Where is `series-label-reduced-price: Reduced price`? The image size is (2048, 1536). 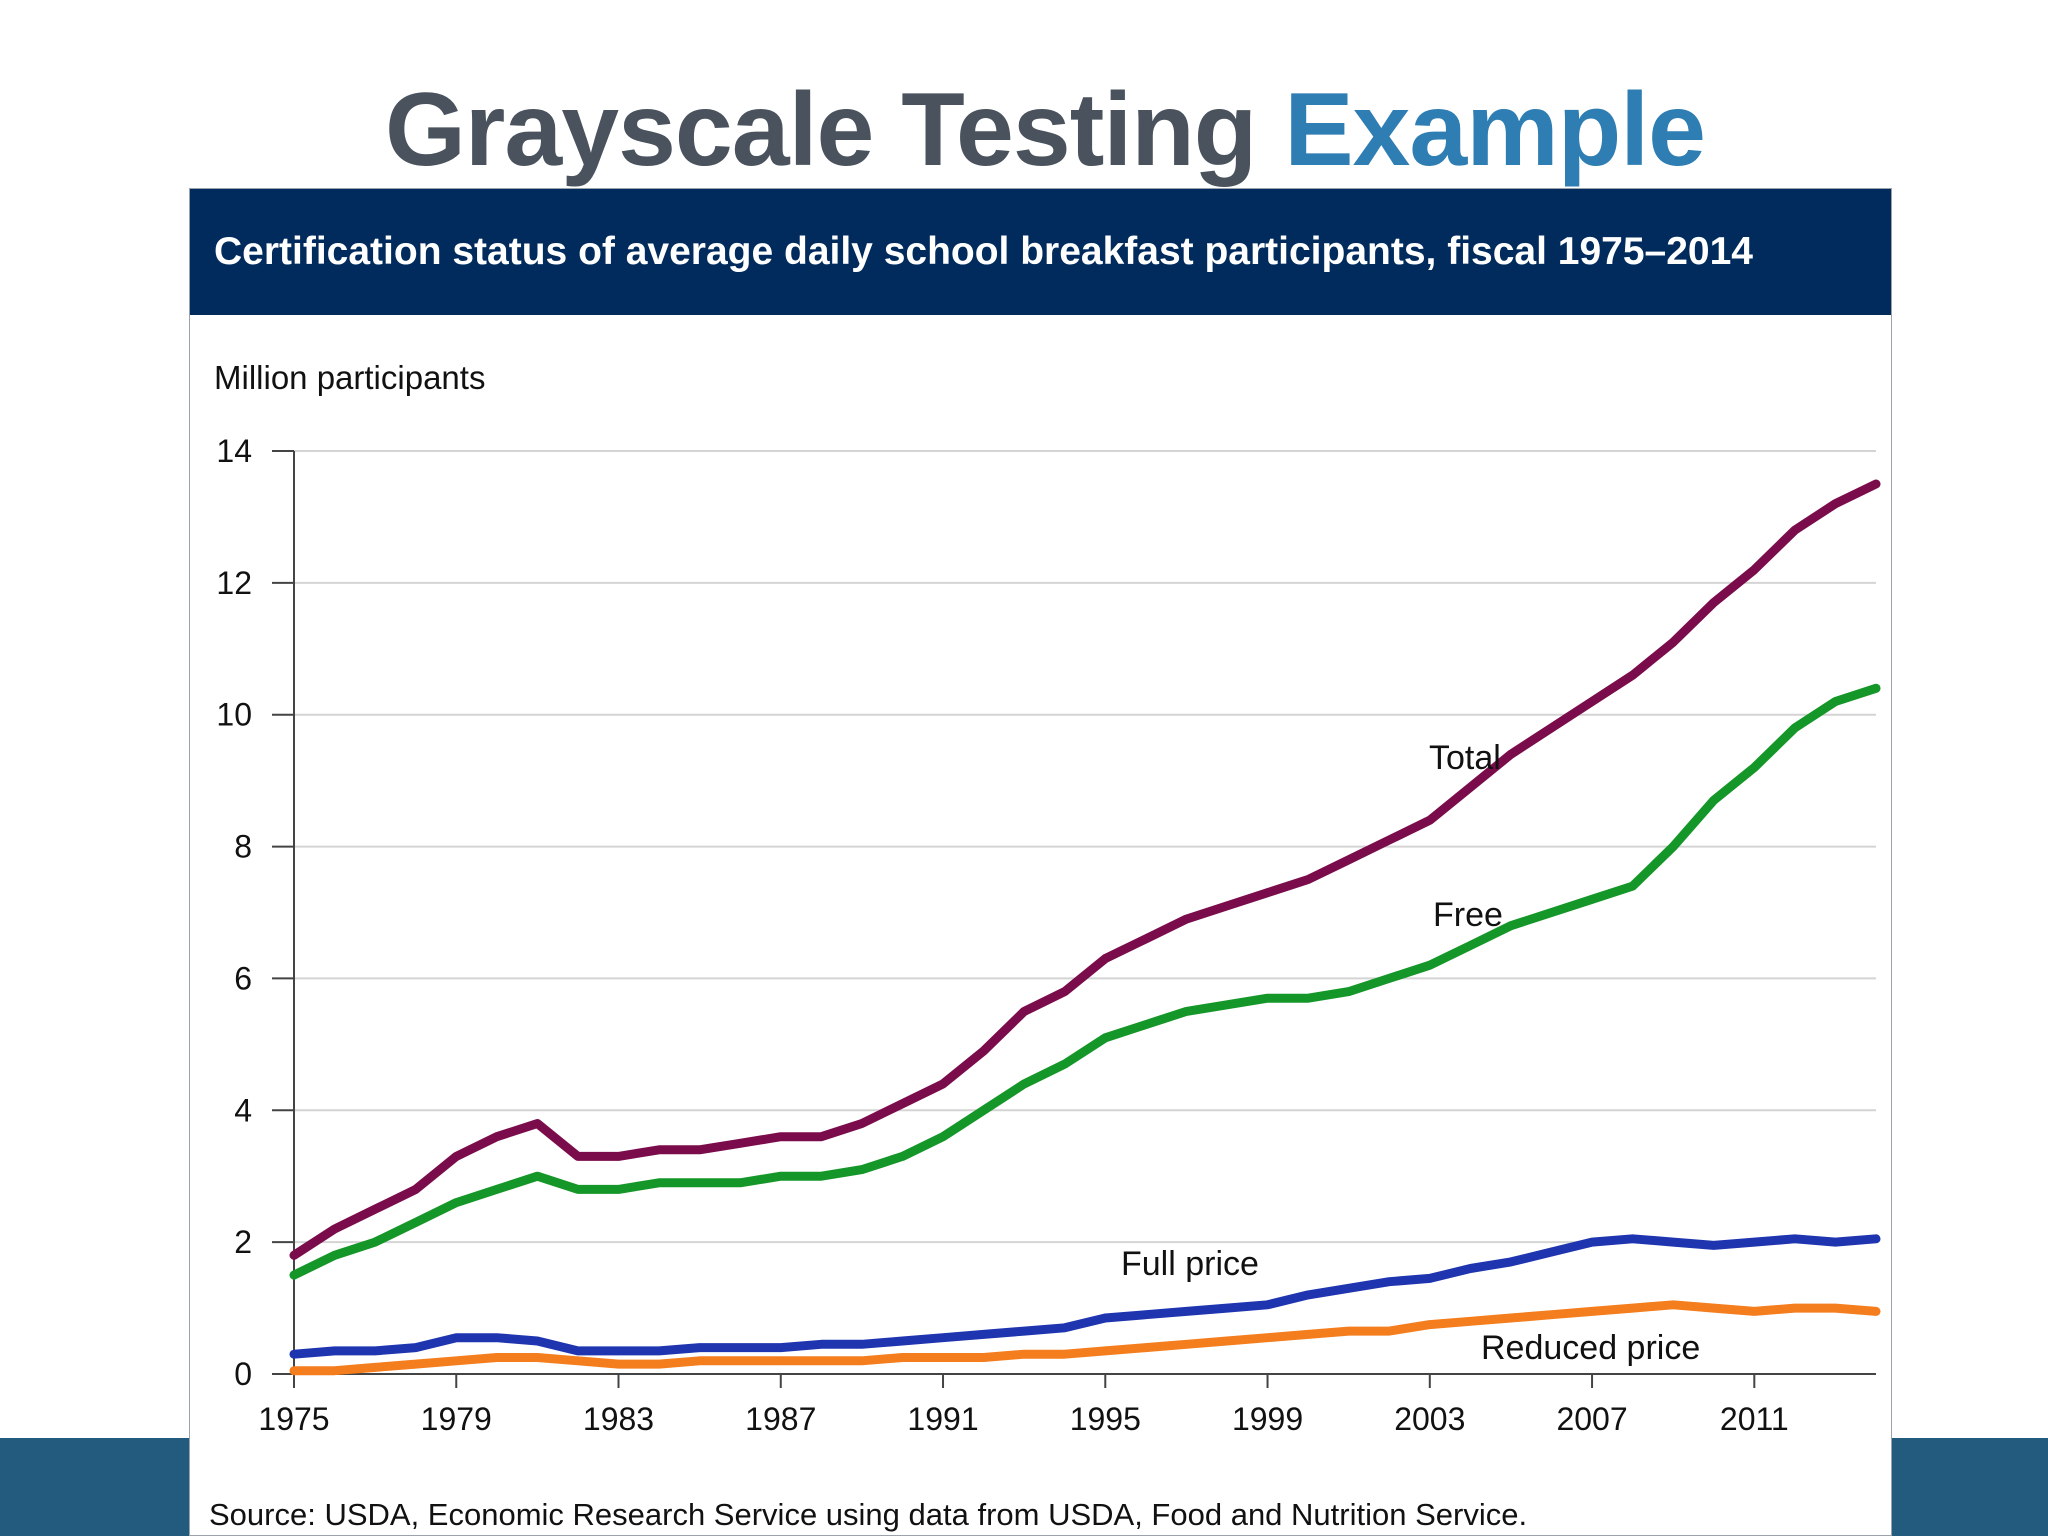 series-label-reduced-price: Reduced price is located at coordinates (1590, 1348).